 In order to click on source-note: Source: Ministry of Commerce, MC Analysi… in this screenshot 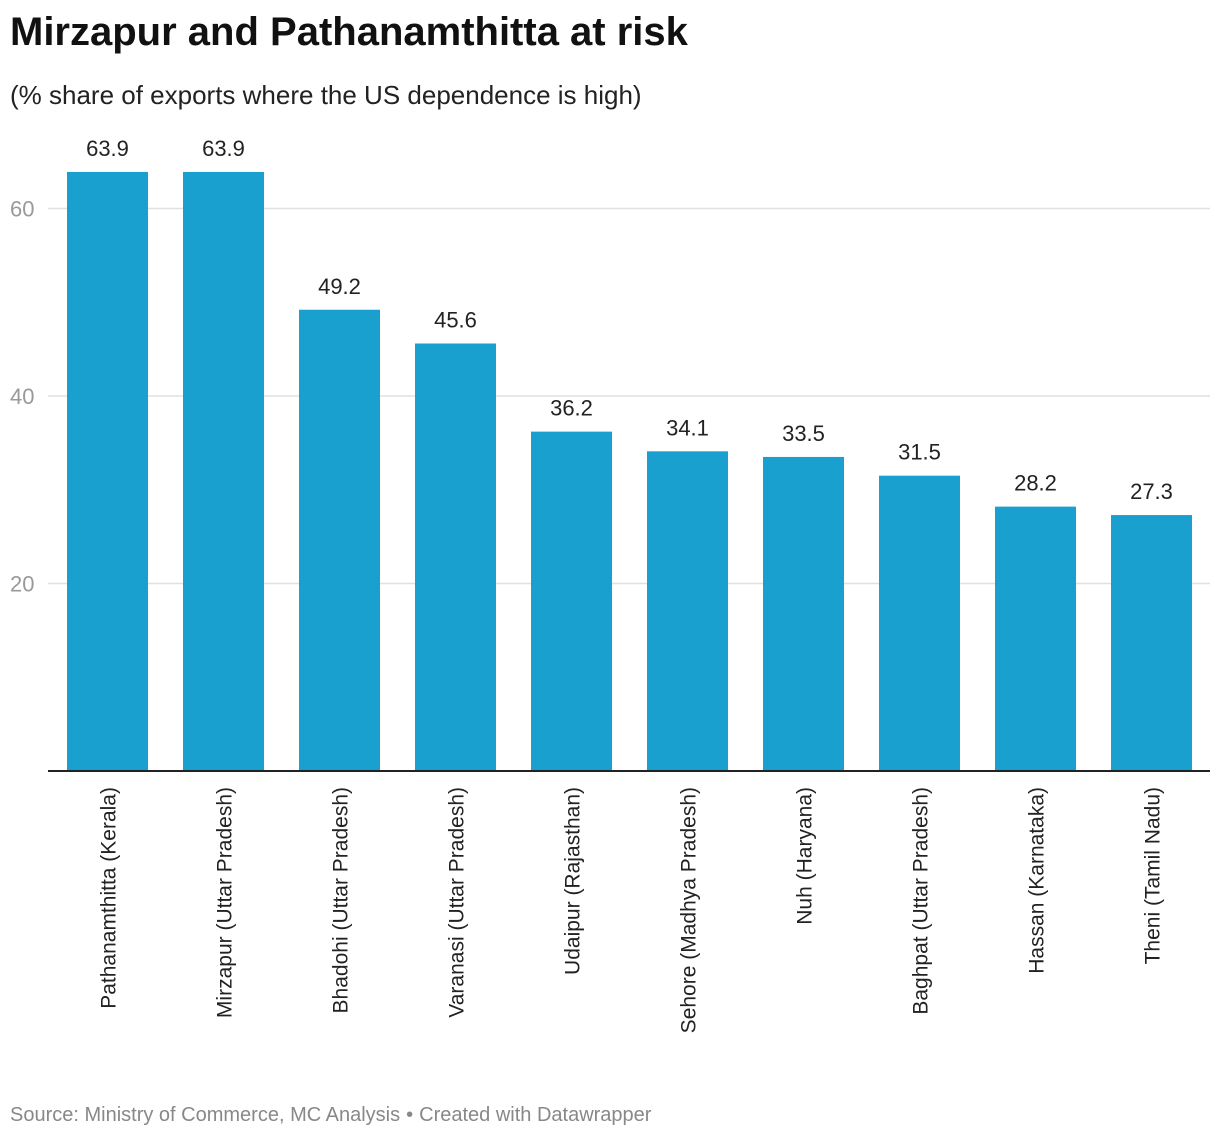, I will do `click(330, 1115)`.